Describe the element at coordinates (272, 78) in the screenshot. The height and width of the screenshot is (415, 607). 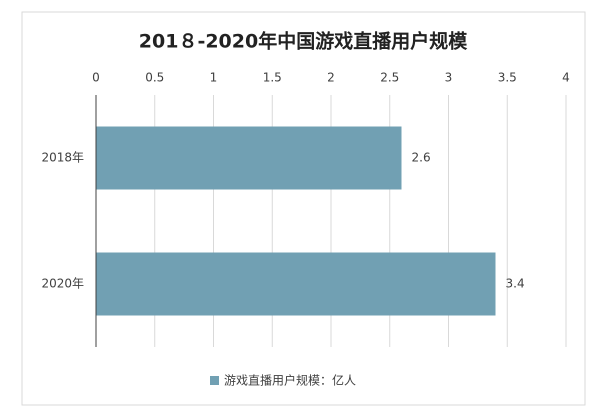
I see `x-tick-label: 1.5` at that location.